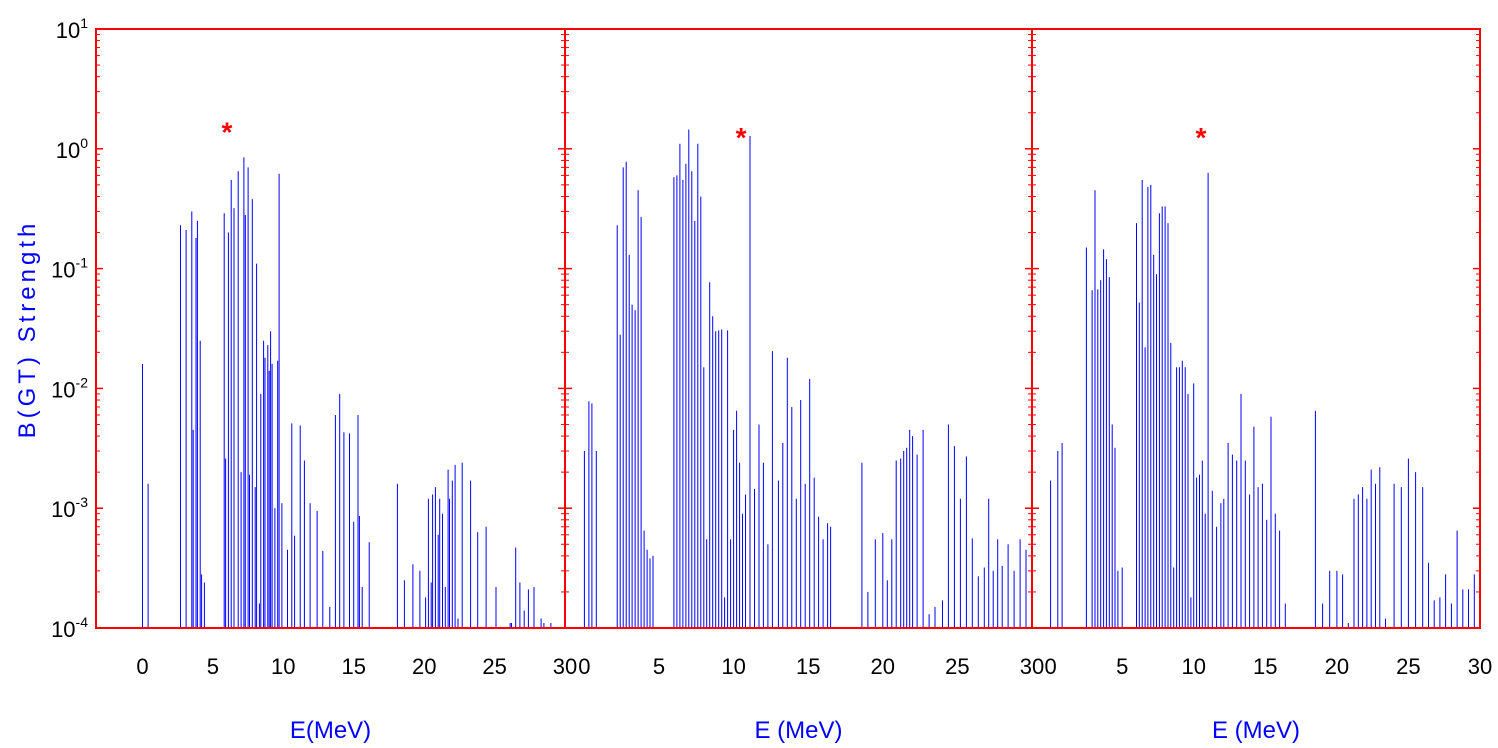 The width and height of the screenshot is (1498, 748). I want to click on y-tick-label: 10¹, so click(72, 29).